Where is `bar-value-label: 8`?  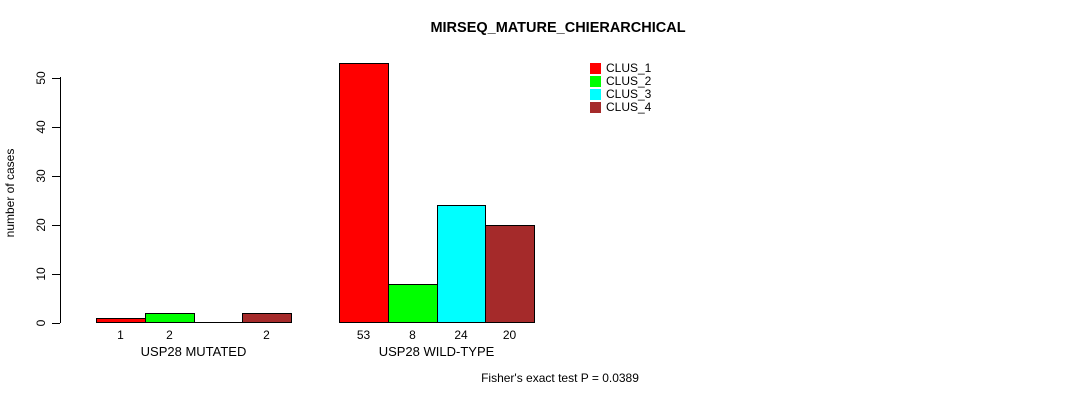 bar-value-label: 8 is located at coordinates (412, 335).